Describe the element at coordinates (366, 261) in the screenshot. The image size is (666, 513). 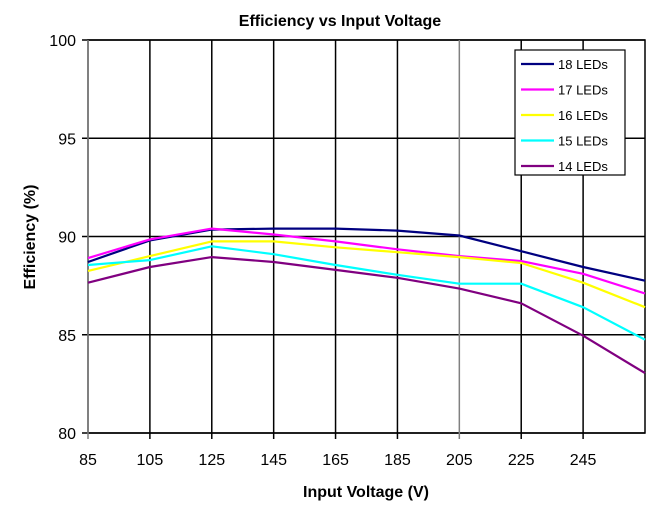
I see `series-line-17-leds` at that location.